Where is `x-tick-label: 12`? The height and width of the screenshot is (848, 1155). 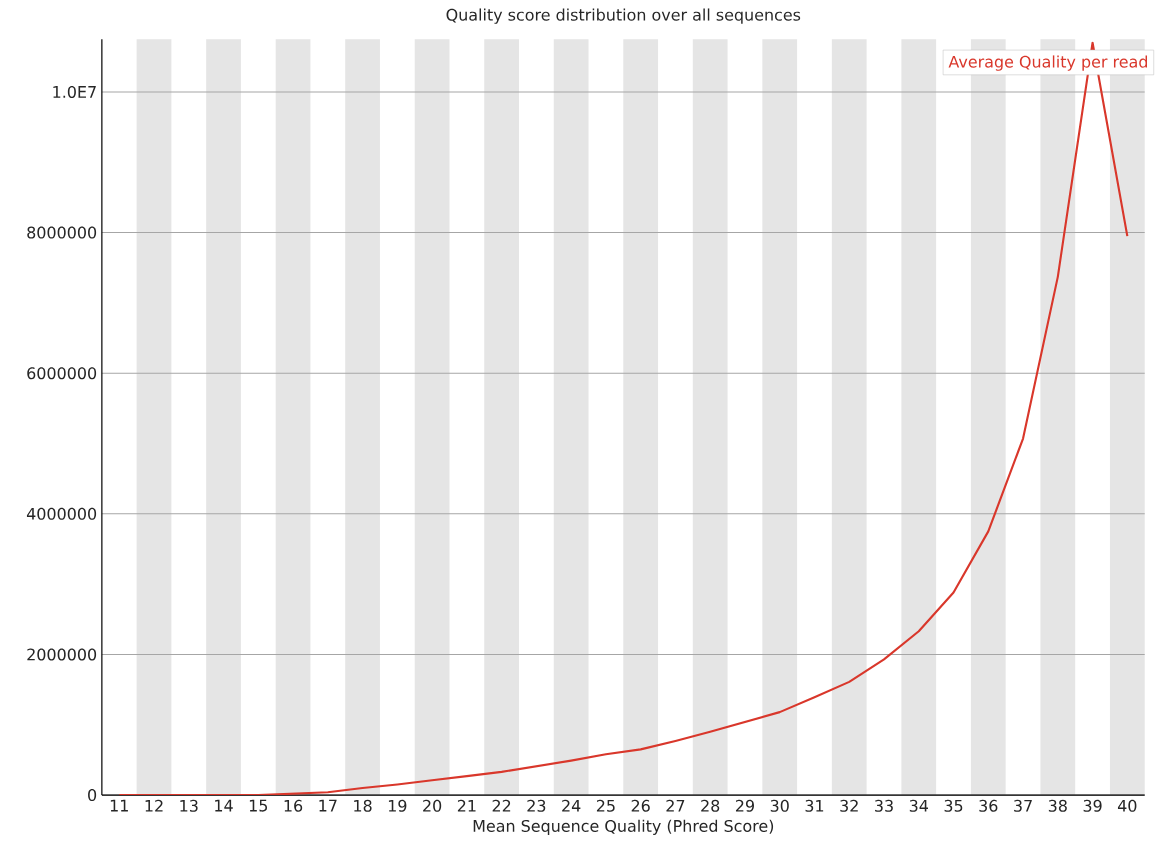
x-tick-label: 12 is located at coordinates (154, 805).